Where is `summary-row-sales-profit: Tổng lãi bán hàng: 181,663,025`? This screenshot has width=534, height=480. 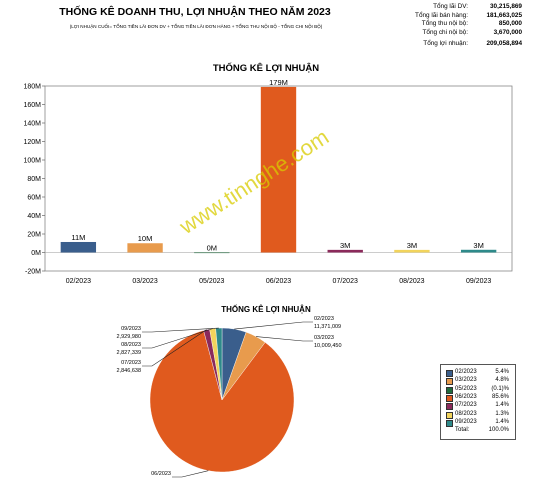
summary-row-sales-profit: Tổng lãi bán hàng: 181,663,025 is located at coordinates (466, 16).